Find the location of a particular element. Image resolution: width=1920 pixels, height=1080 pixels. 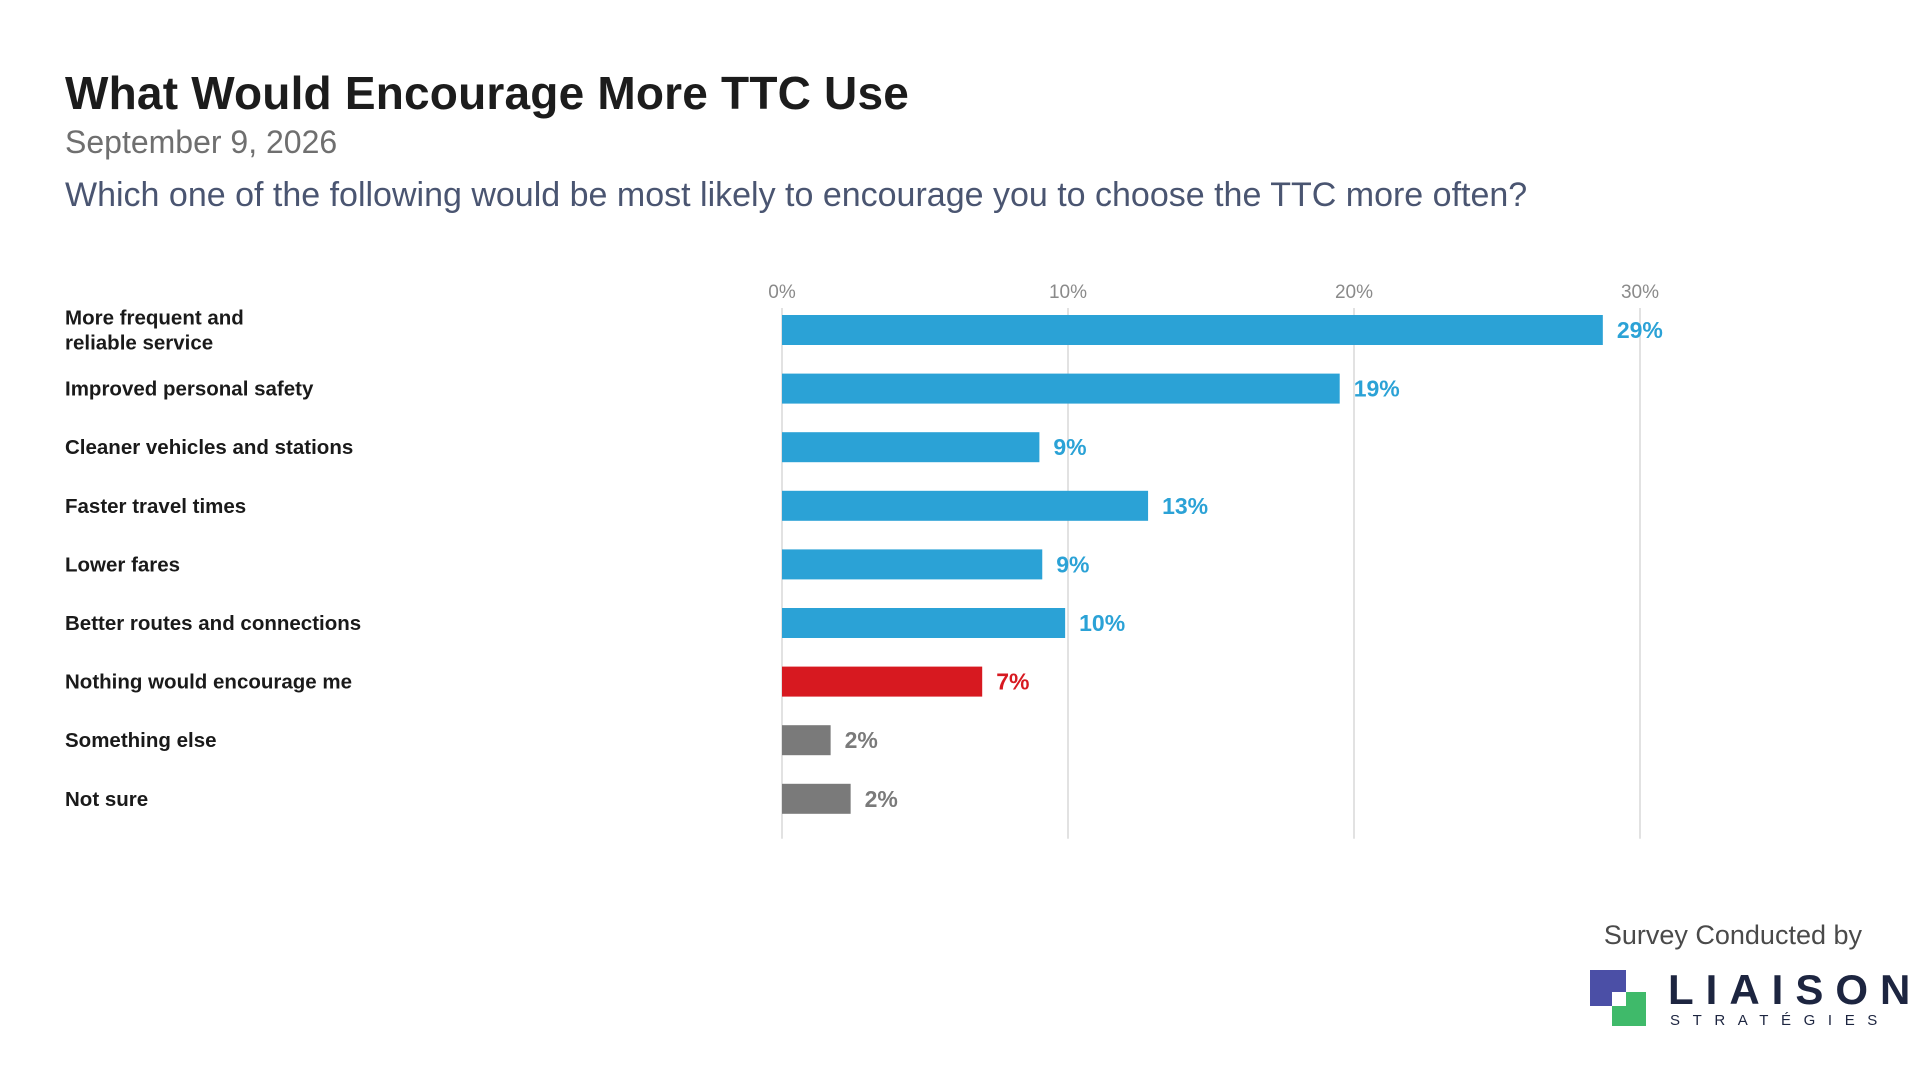

category-label: Lower fares is located at coordinates (122, 564).